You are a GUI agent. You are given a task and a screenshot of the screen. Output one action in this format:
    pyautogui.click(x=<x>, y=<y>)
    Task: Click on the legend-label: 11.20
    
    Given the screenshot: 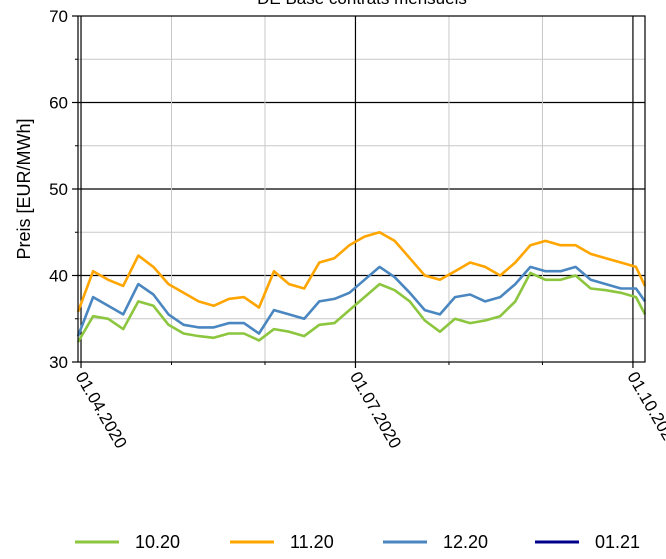 What is the action you would take?
    pyautogui.click(x=312, y=542)
    